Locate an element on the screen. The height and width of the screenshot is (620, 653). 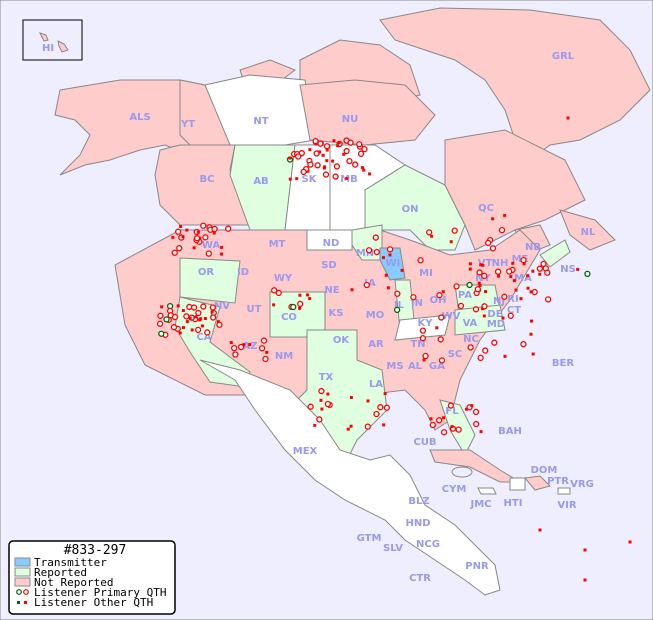
region-GRL is located at coordinates (515, 84).